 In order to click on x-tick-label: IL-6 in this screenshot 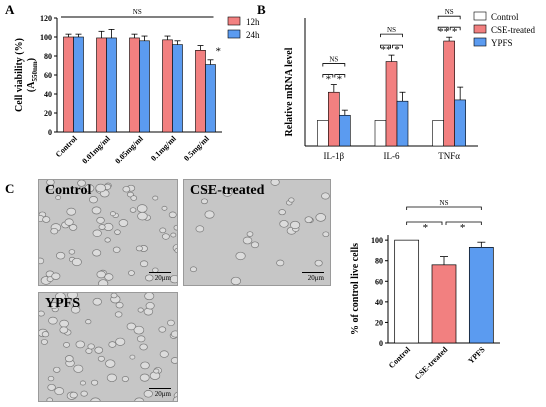, I will do `click(392, 156)`.